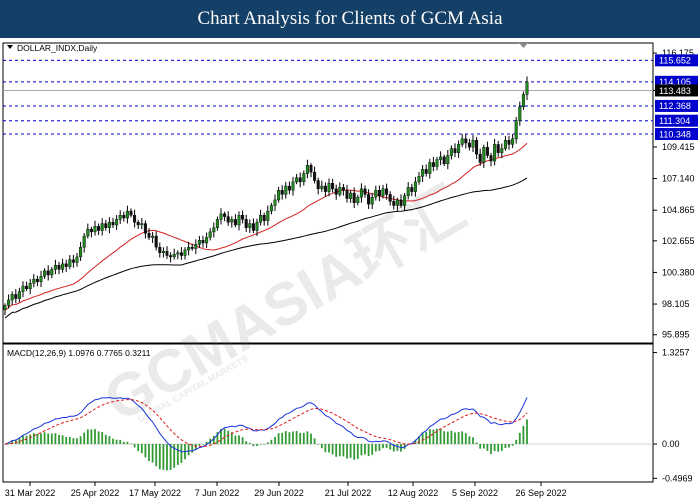 The width and height of the screenshot is (700, 500). I want to click on y-tick-label: 102.655, so click(678, 241).